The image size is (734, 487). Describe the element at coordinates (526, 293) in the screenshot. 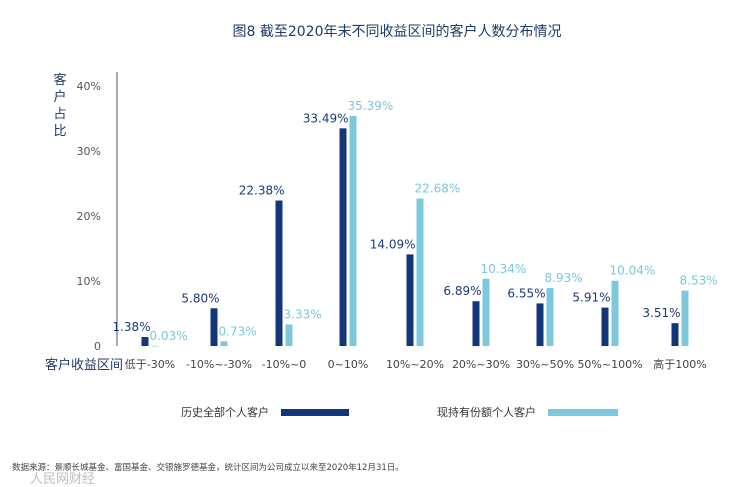

I see `data-label-history: 6.55%` at that location.